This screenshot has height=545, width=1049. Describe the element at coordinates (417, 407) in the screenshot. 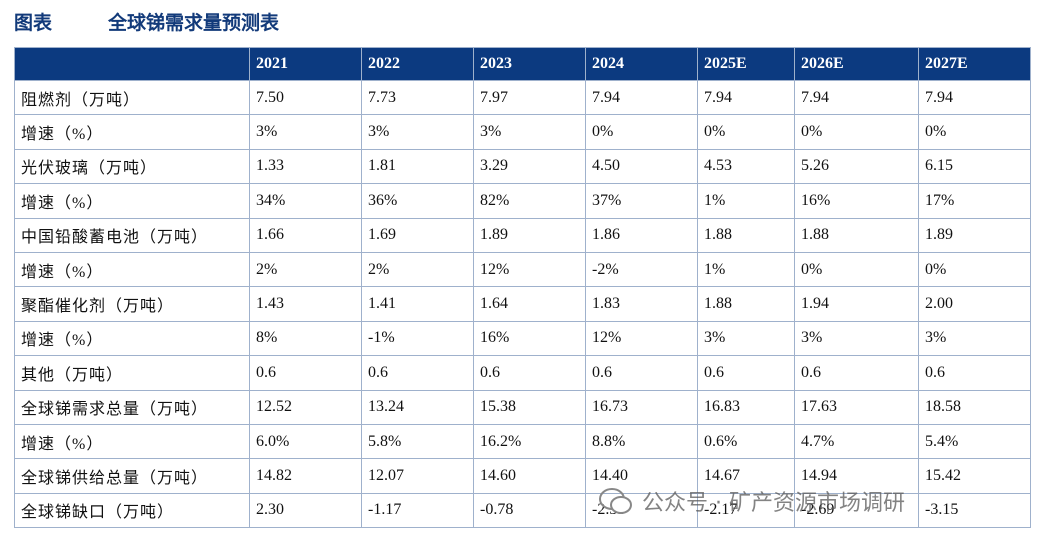

I see `cell: 13.24` at that location.